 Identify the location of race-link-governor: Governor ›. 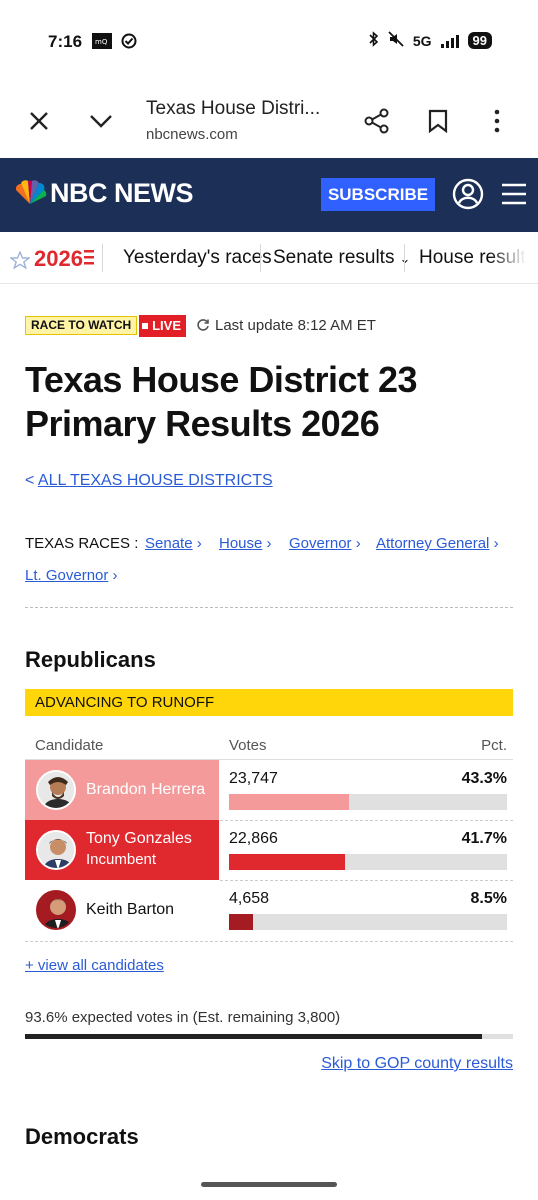
(325, 543).